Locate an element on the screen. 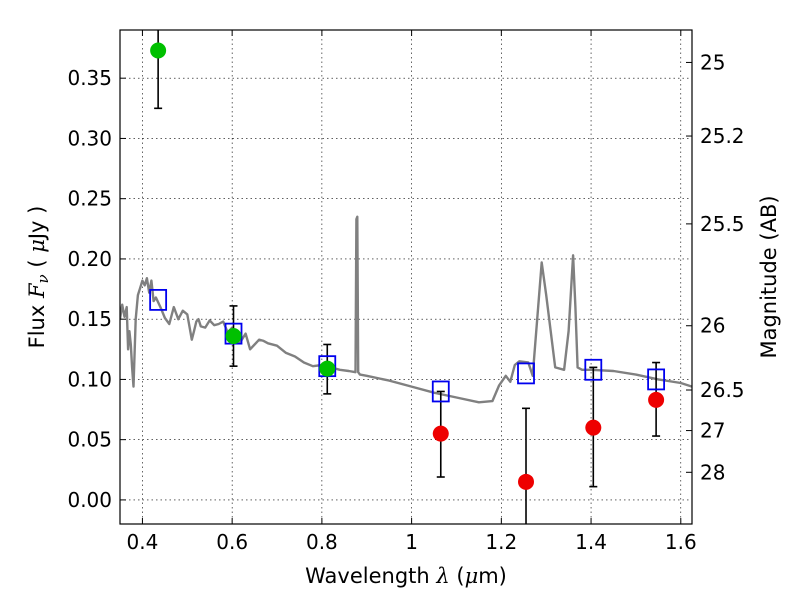 Image resolution: width=800 pixels, height=600 pixels. y2-tick-label: 25.5 is located at coordinates (722, 224).